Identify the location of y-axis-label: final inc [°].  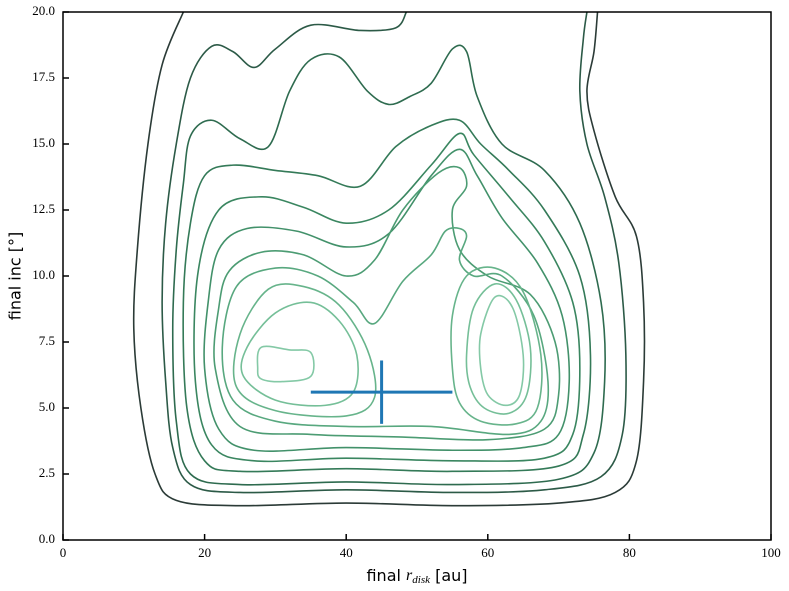
(15, 276).